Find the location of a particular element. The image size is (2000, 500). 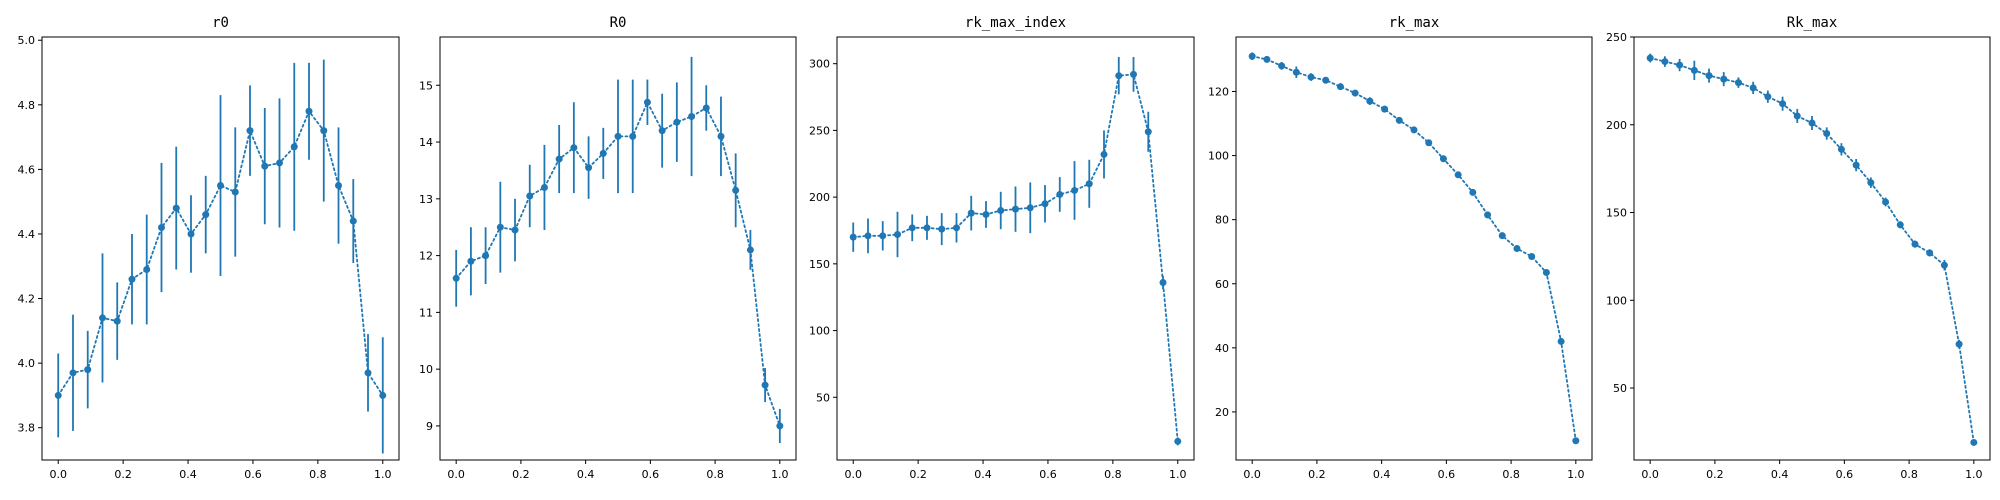

y-tick-label: 4.6 is located at coordinates (27, 169).